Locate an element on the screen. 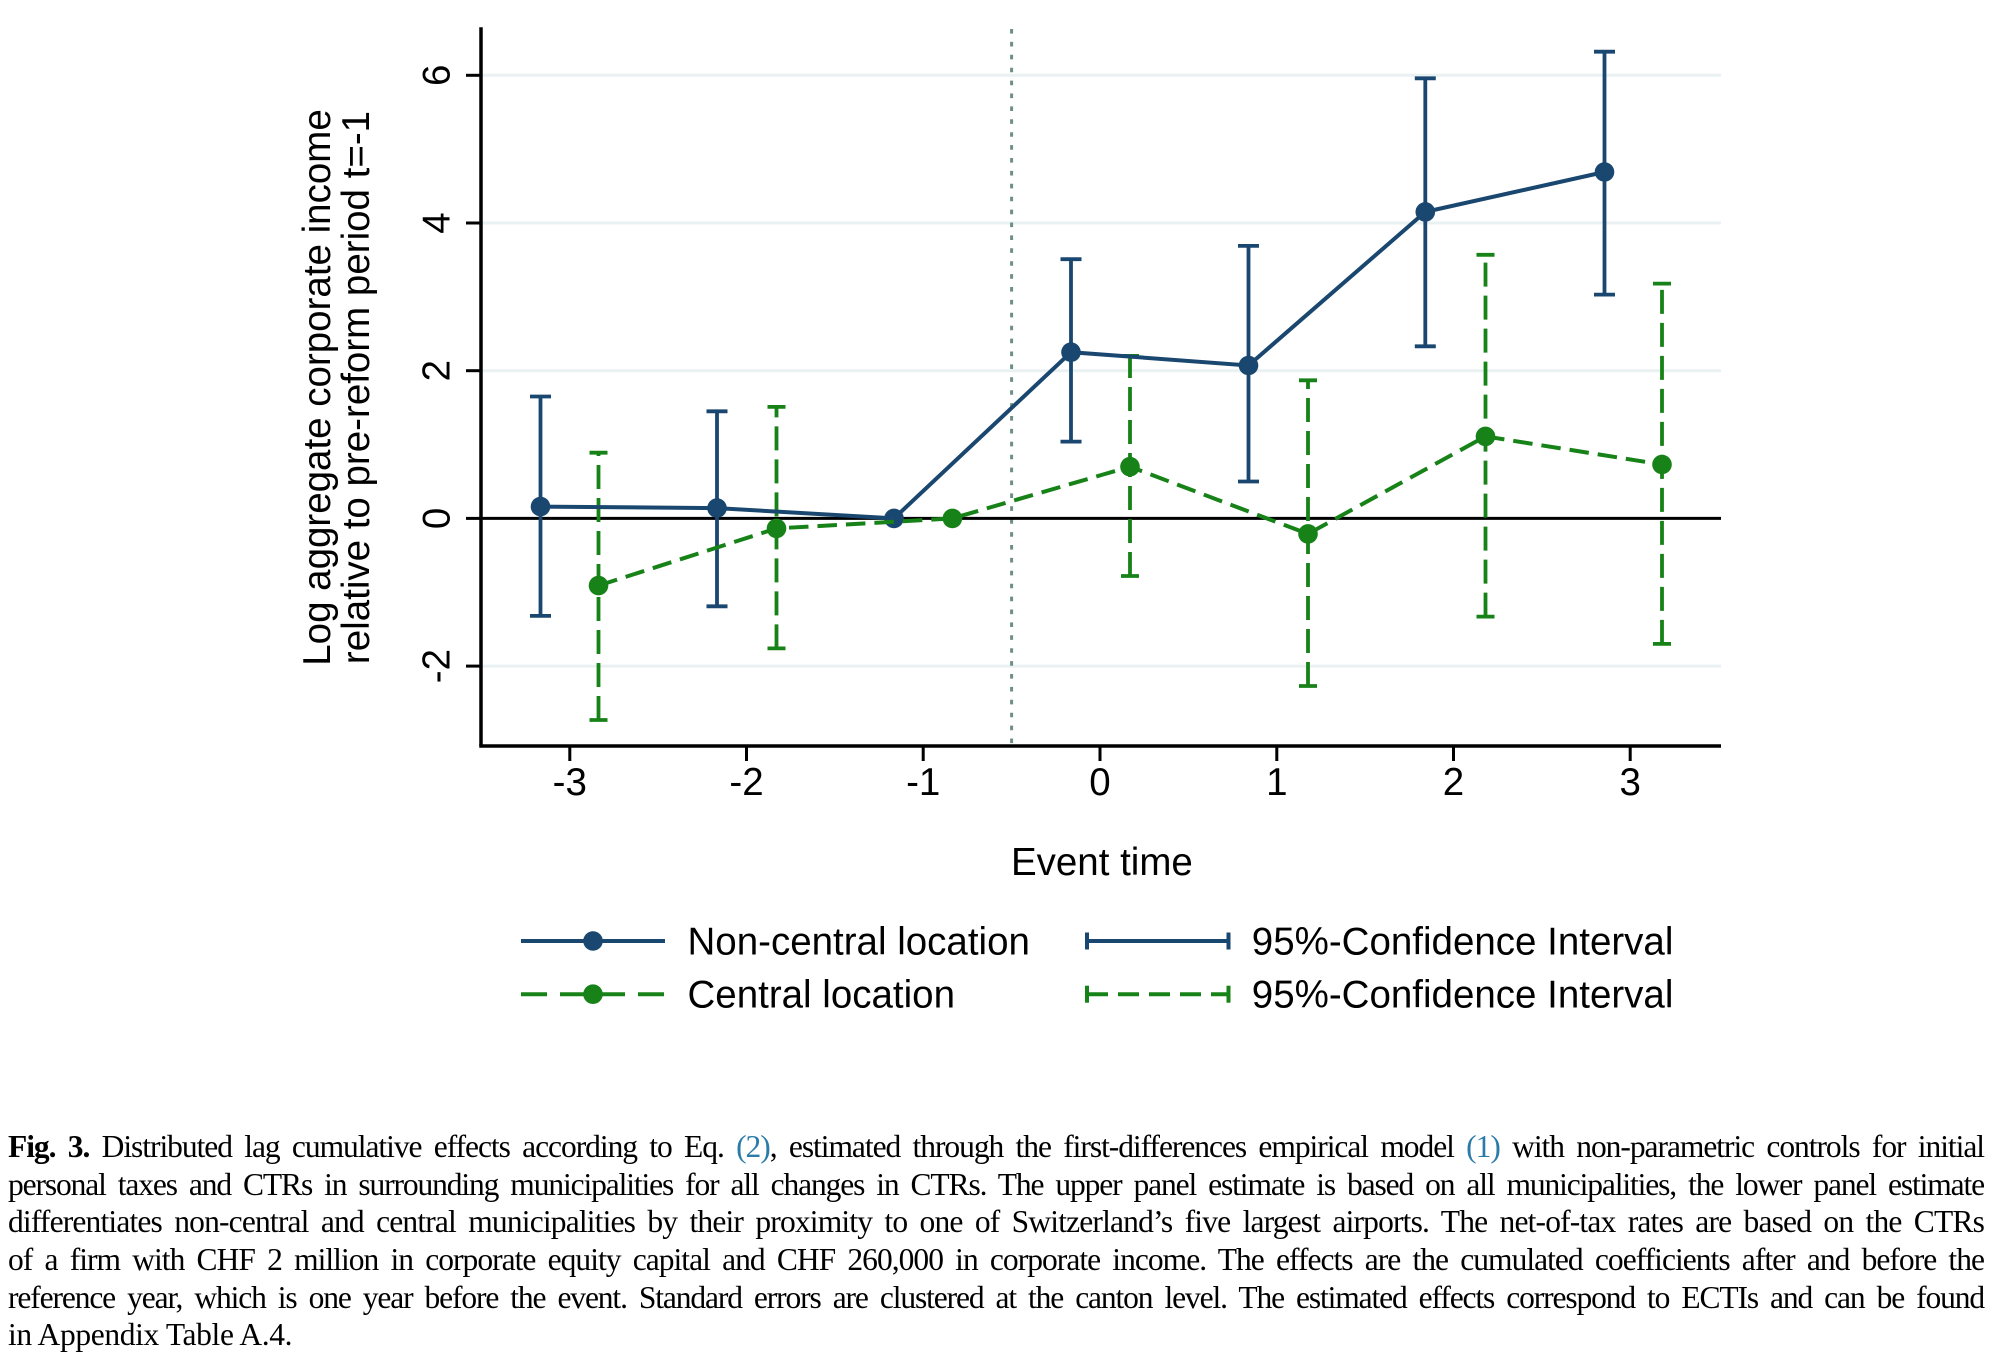 This screenshot has height=1354, width=2000. svg-text: Log aggregate corporate income is located at coordinates (317, 387).